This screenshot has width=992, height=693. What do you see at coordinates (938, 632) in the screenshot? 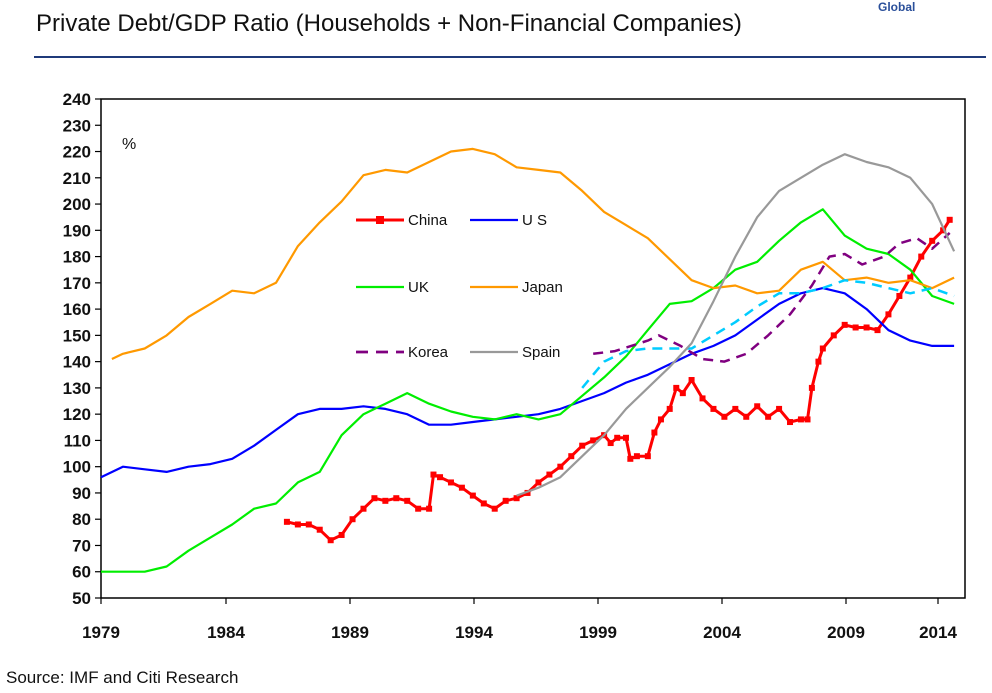
I see `x-tick-label: 2014` at bounding box center [938, 632].